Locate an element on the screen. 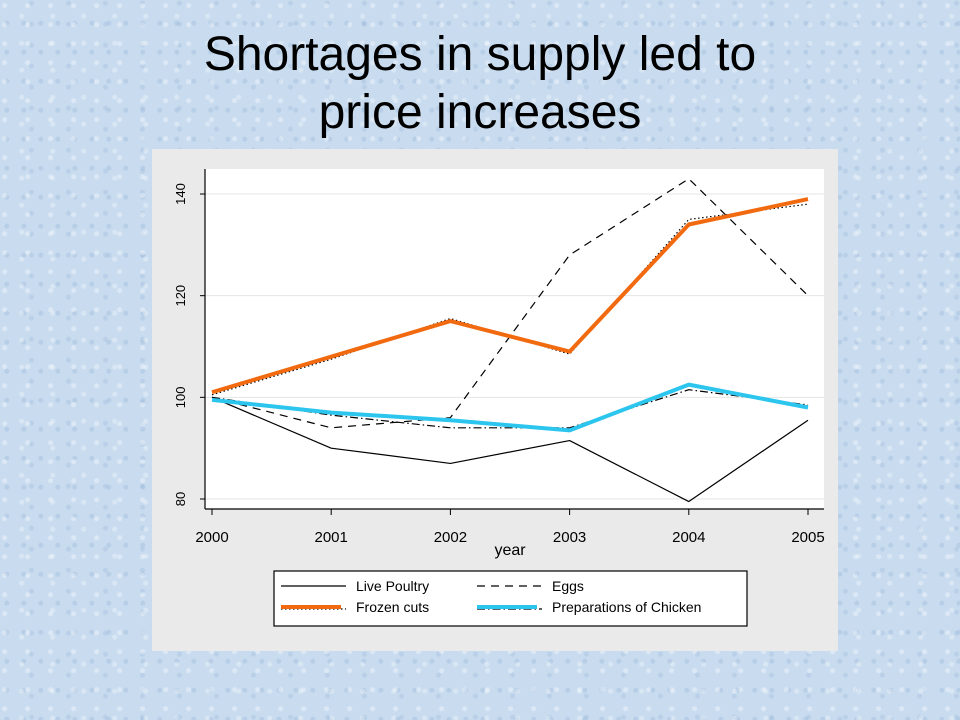  x-tick-label: 2005 is located at coordinates (807, 537).